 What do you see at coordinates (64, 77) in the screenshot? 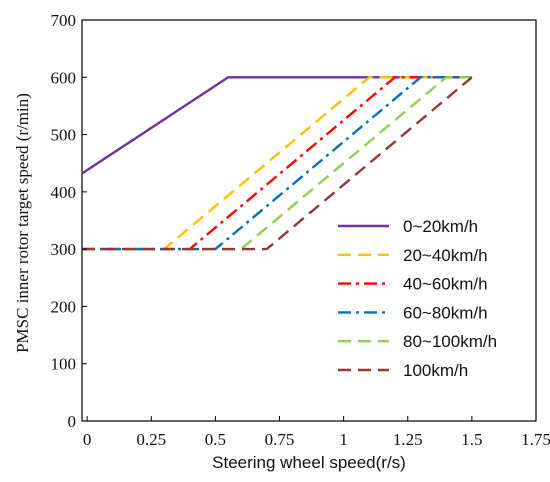
I see `y-tick-label: 600` at bounding box center [64, 77].